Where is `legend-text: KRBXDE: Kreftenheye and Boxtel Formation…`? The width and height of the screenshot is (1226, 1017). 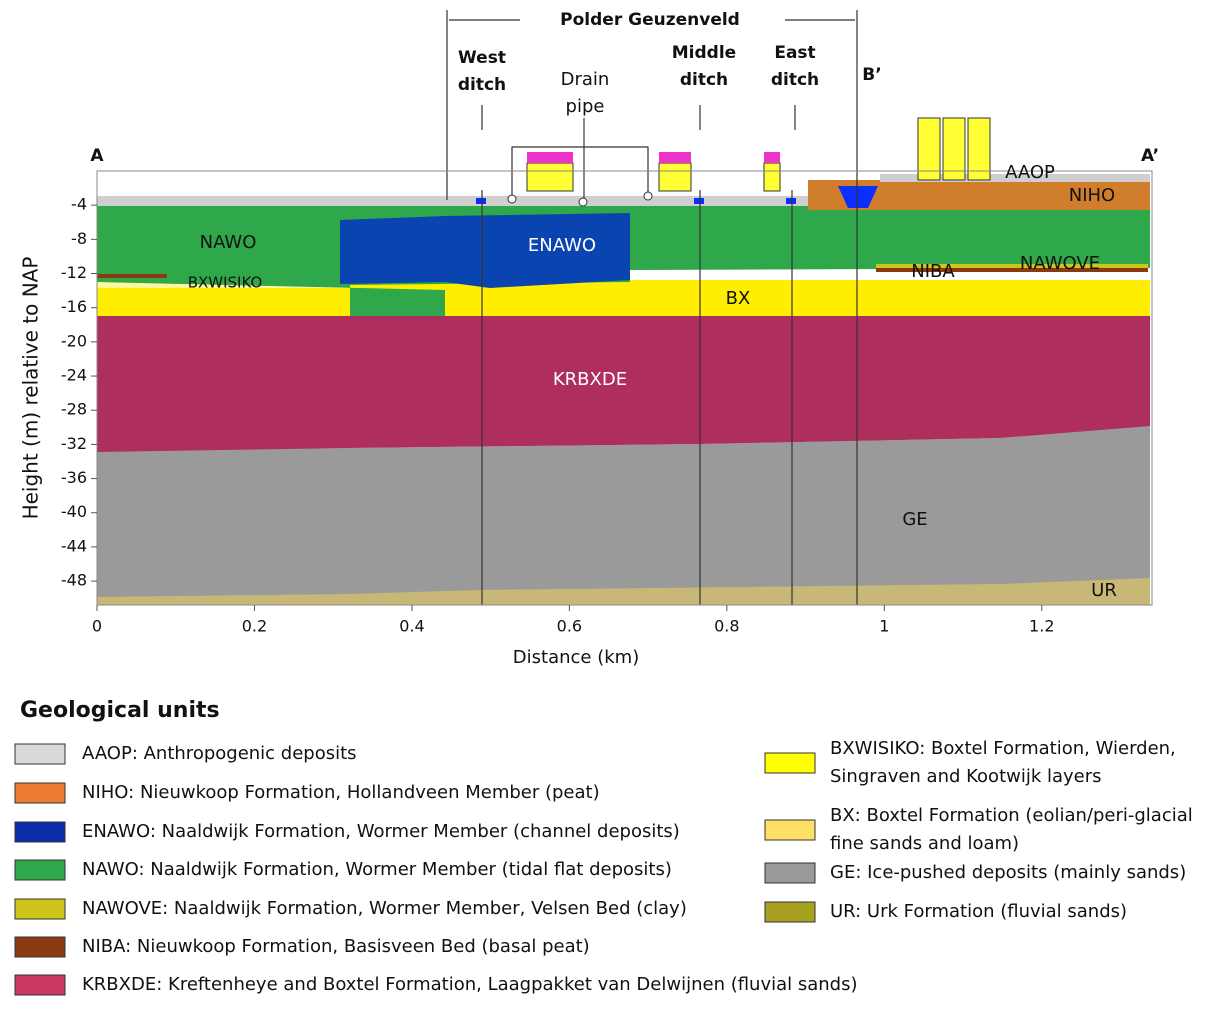
legend-text: KRBXDE: Kreftenheye and Boxtel Formation… is located at coordinates (470, 984).